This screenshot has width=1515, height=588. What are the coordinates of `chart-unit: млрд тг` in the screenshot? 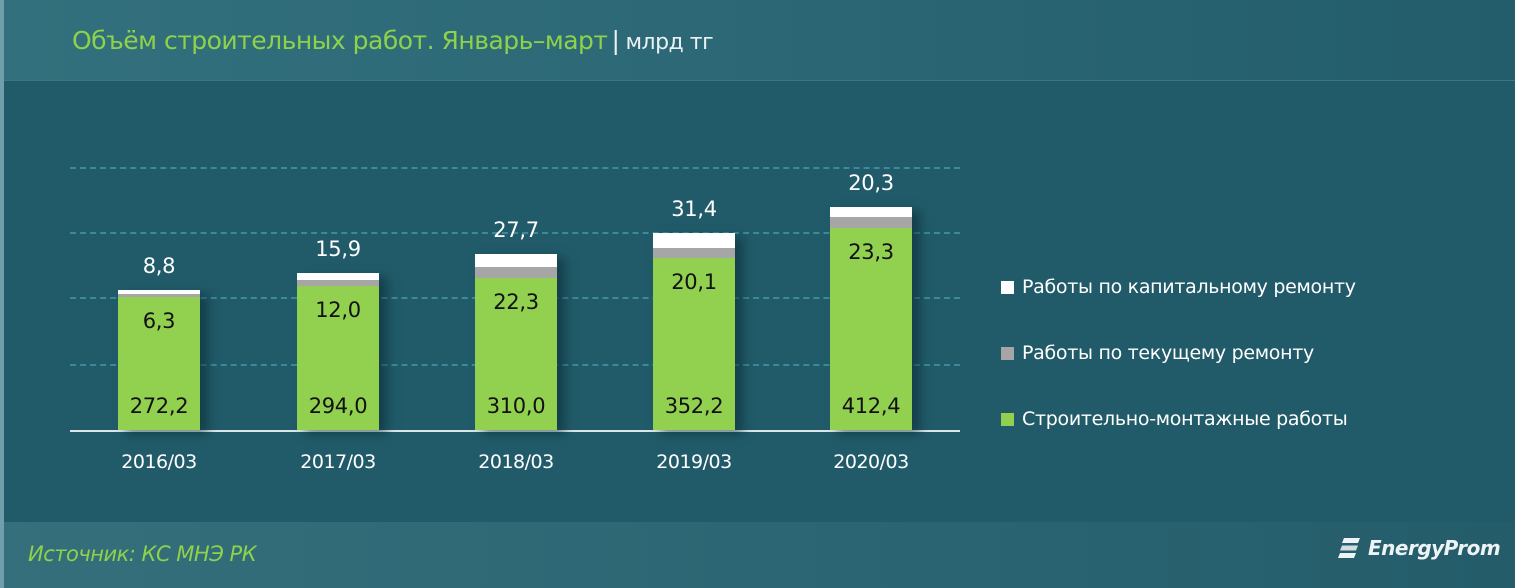 It's located at (669, 42).